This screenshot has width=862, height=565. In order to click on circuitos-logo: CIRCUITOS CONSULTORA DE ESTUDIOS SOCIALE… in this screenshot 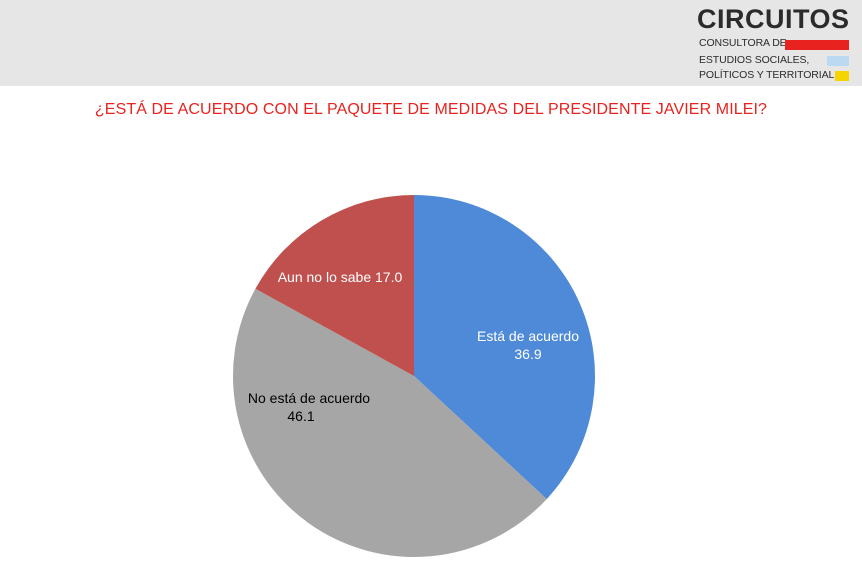, I will do `click(777, 44)`.